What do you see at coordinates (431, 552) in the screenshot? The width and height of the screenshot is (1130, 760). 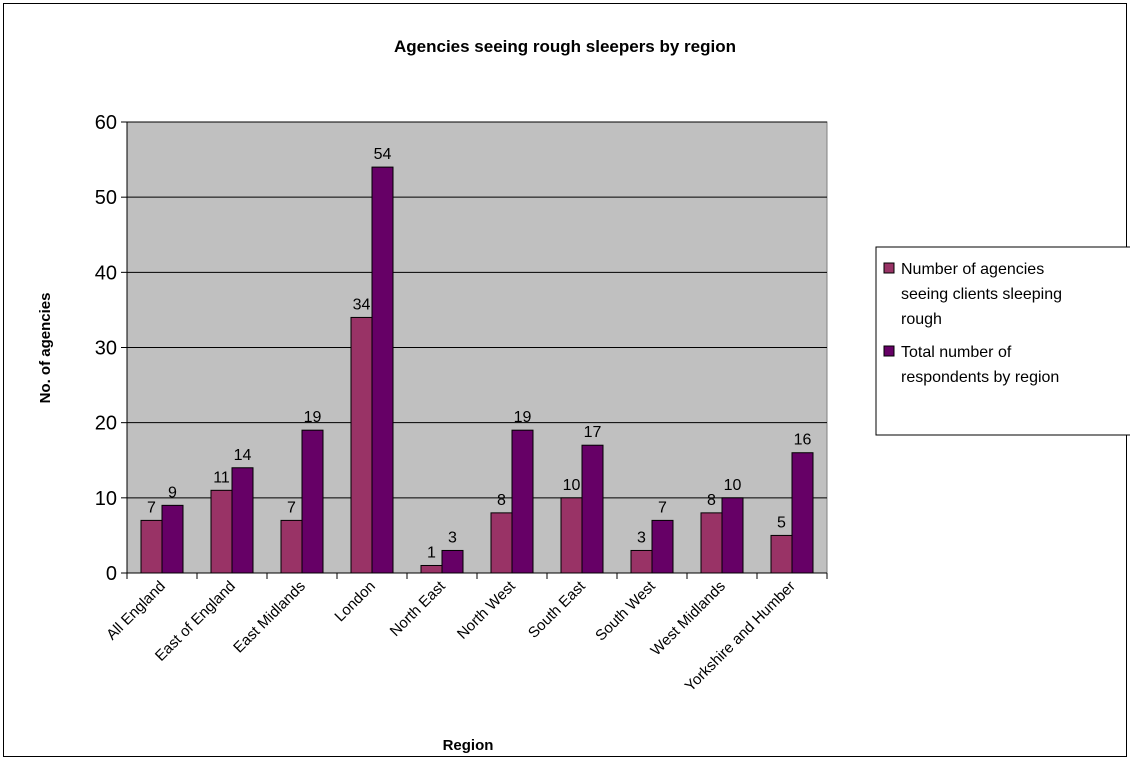 I see `data-label: 1` at bounding box center [431, 552].